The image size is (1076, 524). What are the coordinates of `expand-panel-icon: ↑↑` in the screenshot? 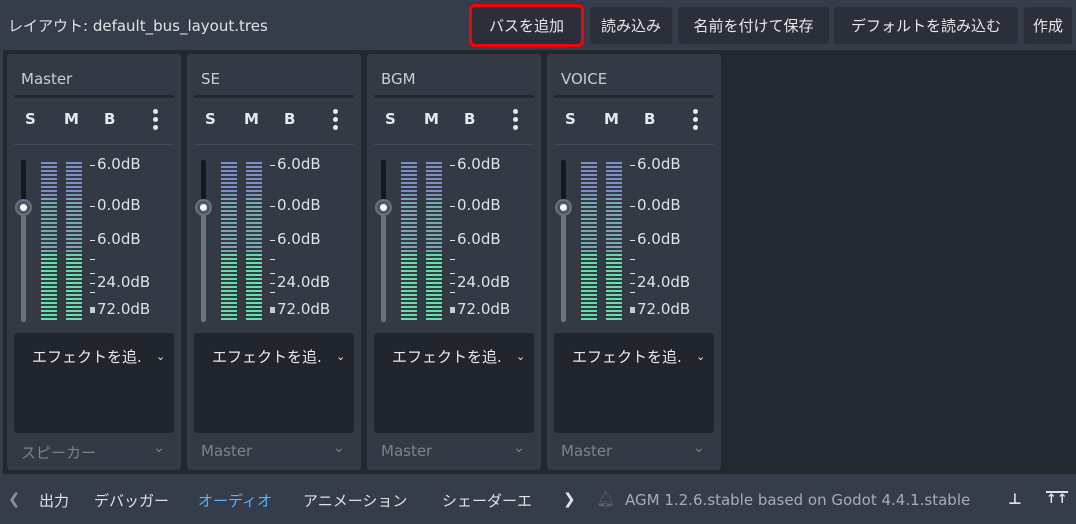 It's located at (1057, 499).